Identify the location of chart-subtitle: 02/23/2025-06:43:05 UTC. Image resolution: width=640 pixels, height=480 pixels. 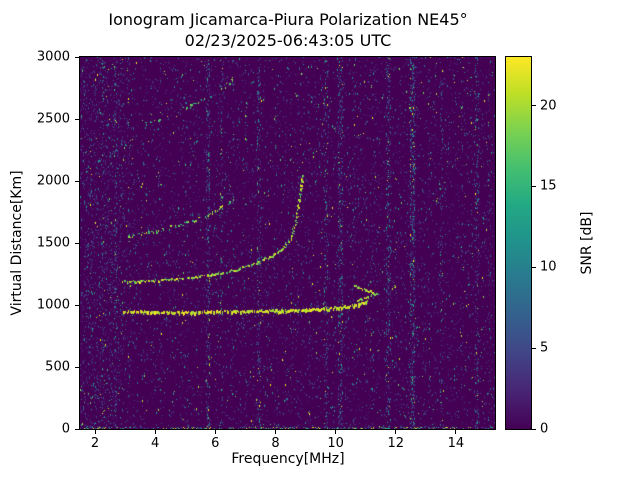
(288, 40).